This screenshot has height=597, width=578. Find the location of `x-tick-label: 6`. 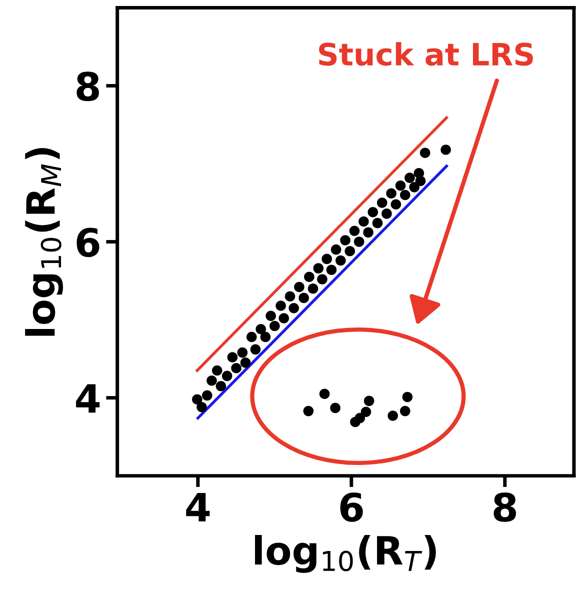

x-tick-label: 6 is located at coordinates (351, 507).